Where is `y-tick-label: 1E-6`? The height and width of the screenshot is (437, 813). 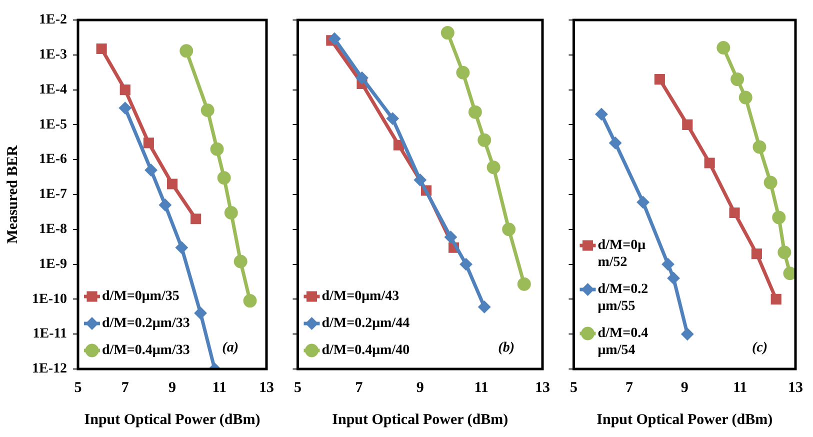
y-tick-label: 1E-6 is located at coordinates (53, 160).